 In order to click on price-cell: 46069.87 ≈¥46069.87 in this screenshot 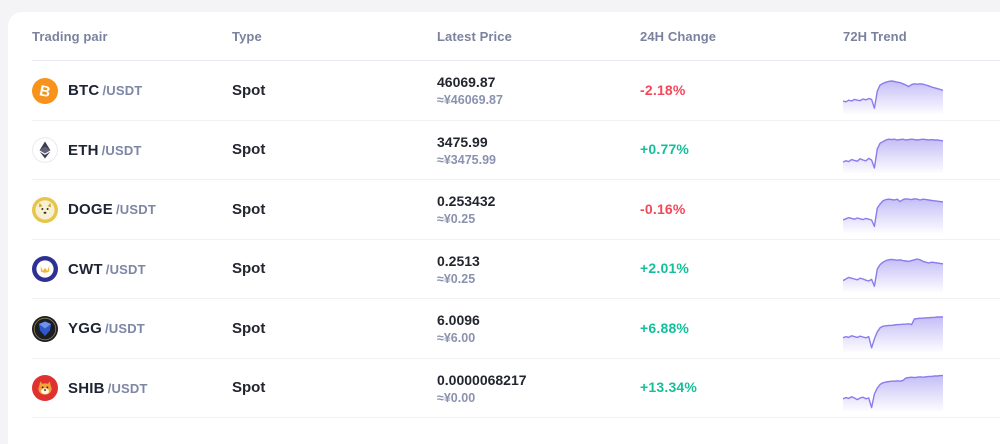, I will do `click(538, 90)`.